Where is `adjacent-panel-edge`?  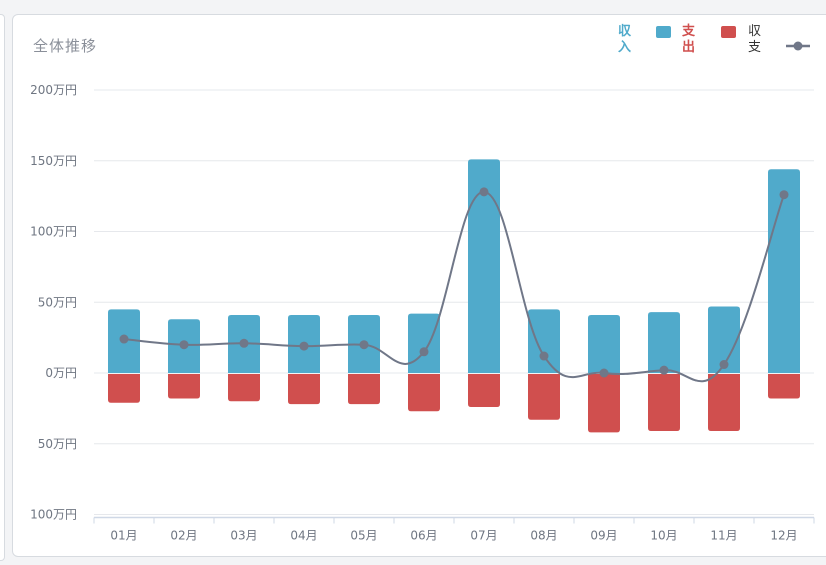 adjacent-panel-edge is located at coordinates (2, 287).